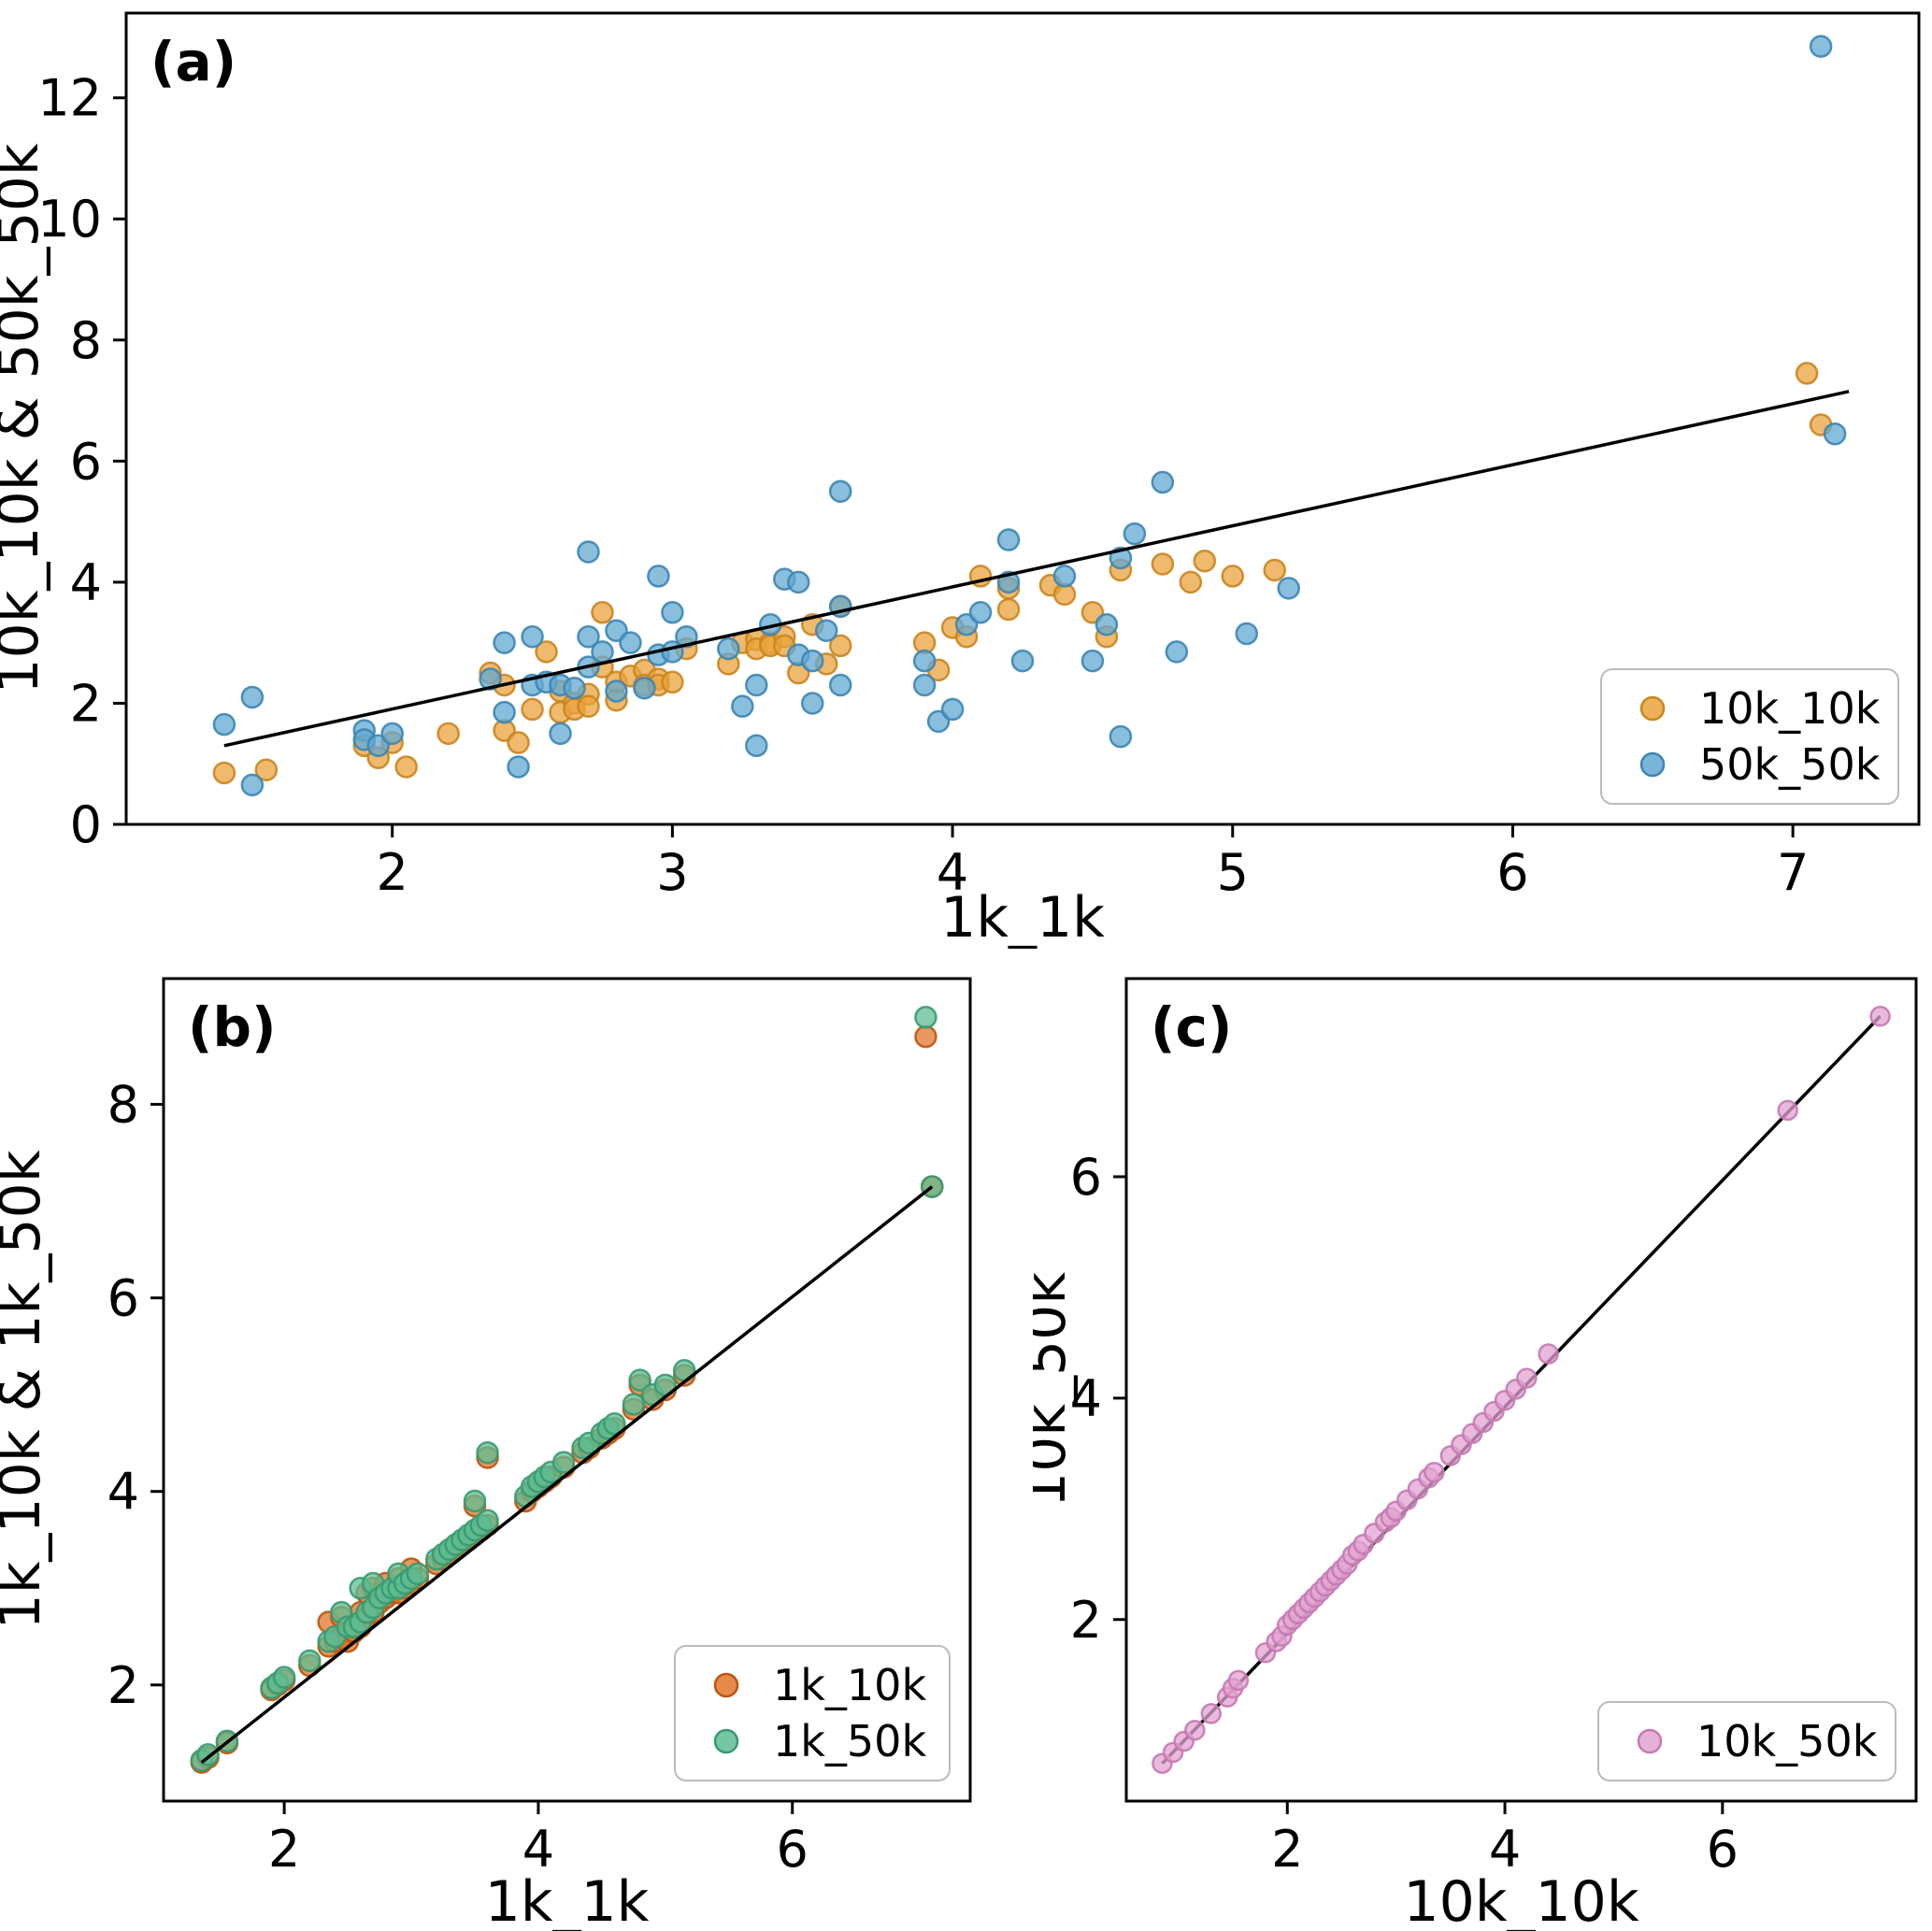 The image size is (1932, 1931). I want to click on y-axis-label: 1k_10k & 1k_50k, so click(26, 1390).